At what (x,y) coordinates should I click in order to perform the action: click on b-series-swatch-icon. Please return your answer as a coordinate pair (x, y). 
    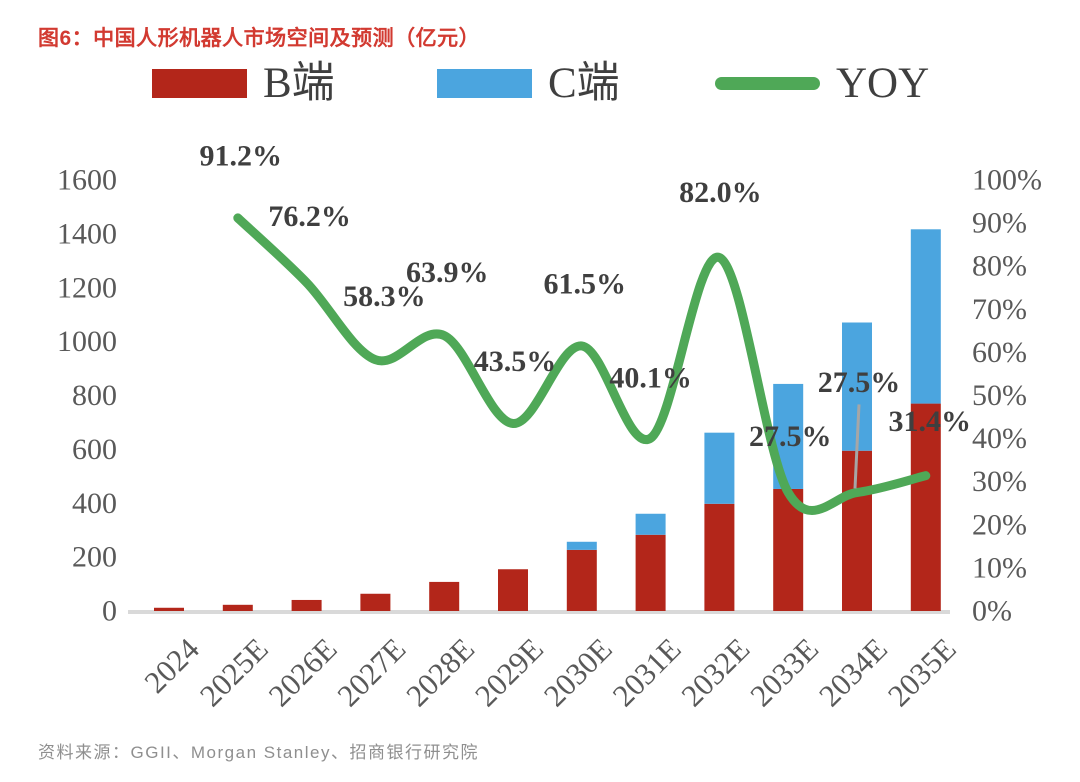
    Looking at the image, I should click on (199, 83).